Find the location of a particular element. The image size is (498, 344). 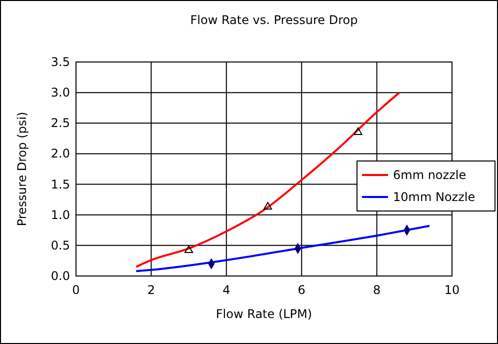

y-tick-label: 2.5 is located at coordinates (60, 123).